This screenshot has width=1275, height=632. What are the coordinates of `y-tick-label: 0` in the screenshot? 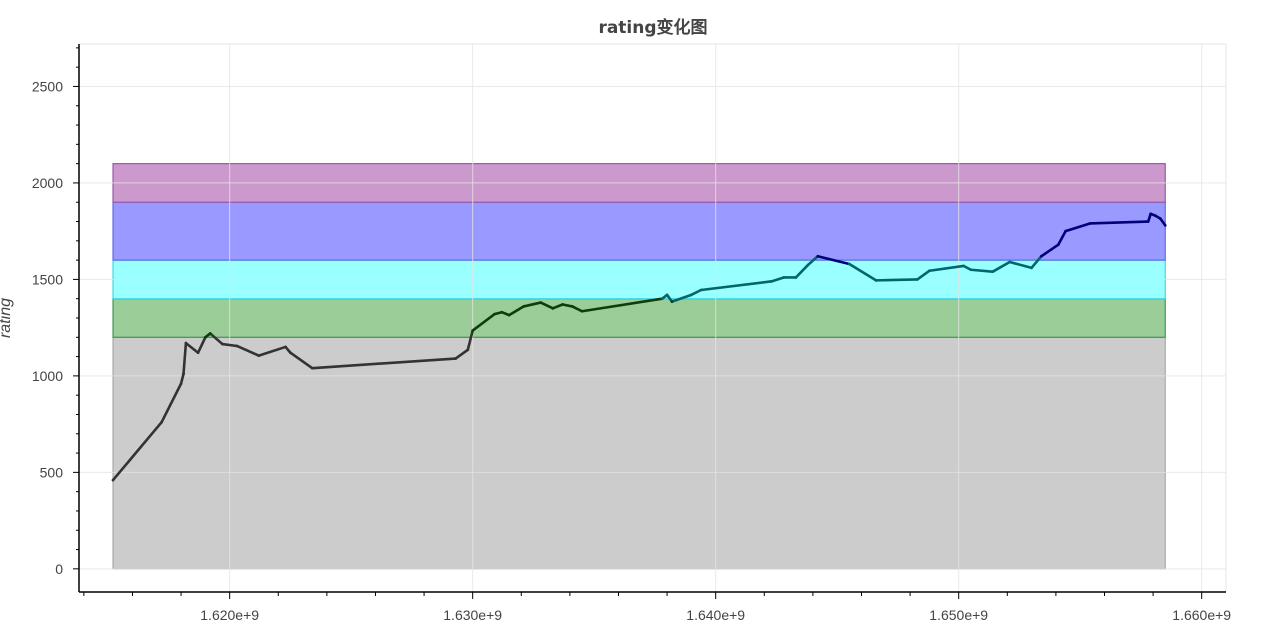 It's located at (59, 569).